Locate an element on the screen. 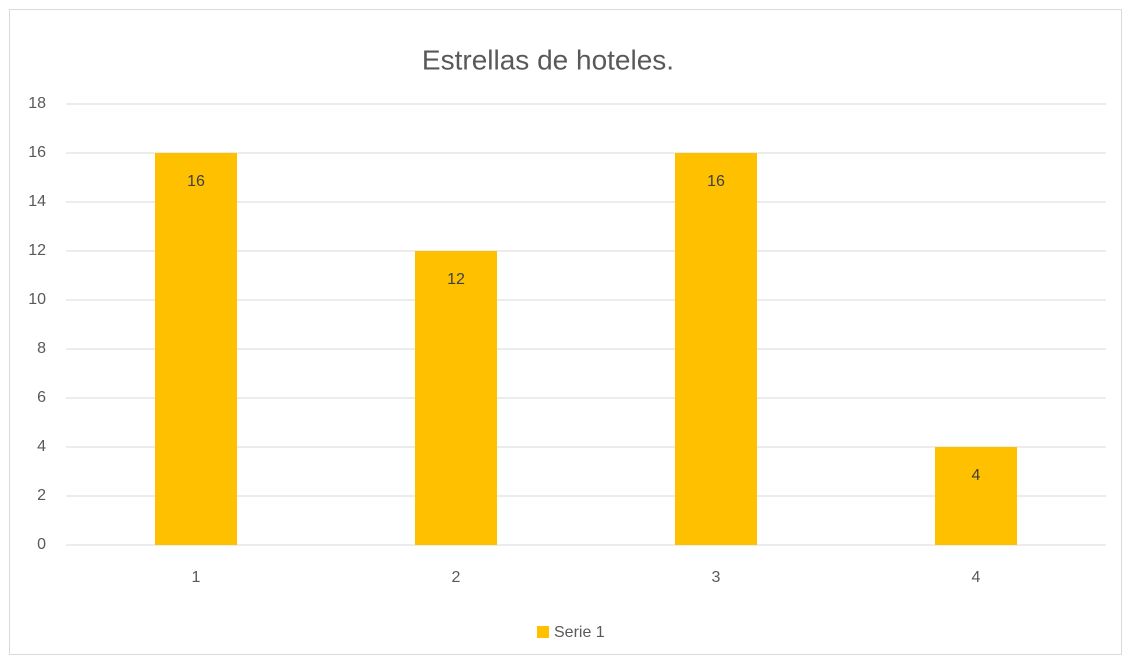  y-tick-label: 6 is located at coordinates (41, 397).